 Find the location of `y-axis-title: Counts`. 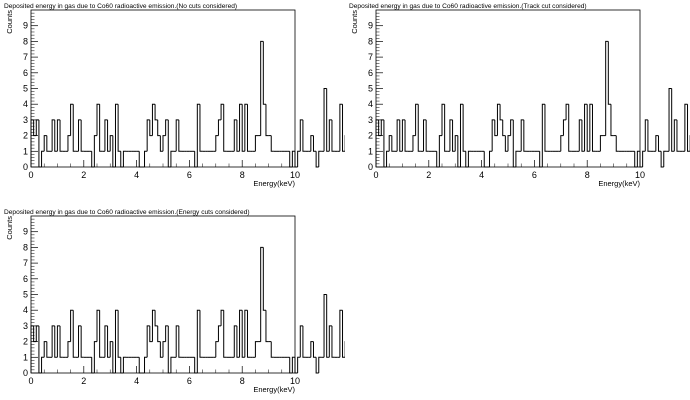

y-axis-title: Counts is located at coordinates (354, 22).